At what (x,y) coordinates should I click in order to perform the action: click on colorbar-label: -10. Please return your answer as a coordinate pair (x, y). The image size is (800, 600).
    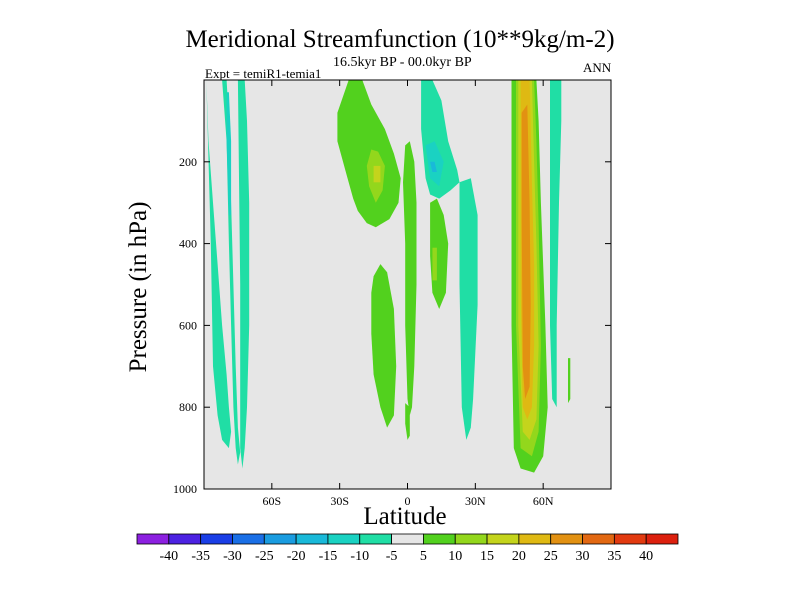
    Looking at the image, I should click on (359, 556).